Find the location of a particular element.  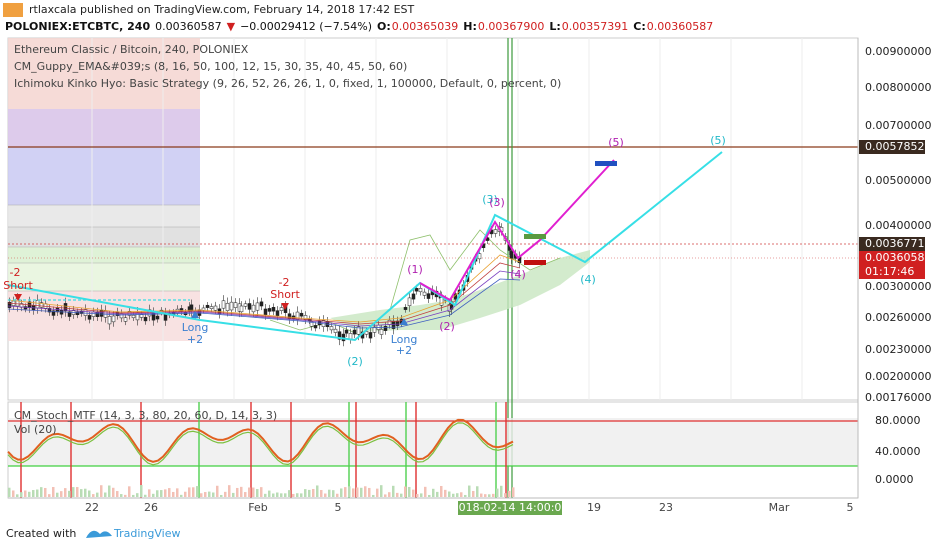

symbol-info: L: is located at coordinates (554, 26).